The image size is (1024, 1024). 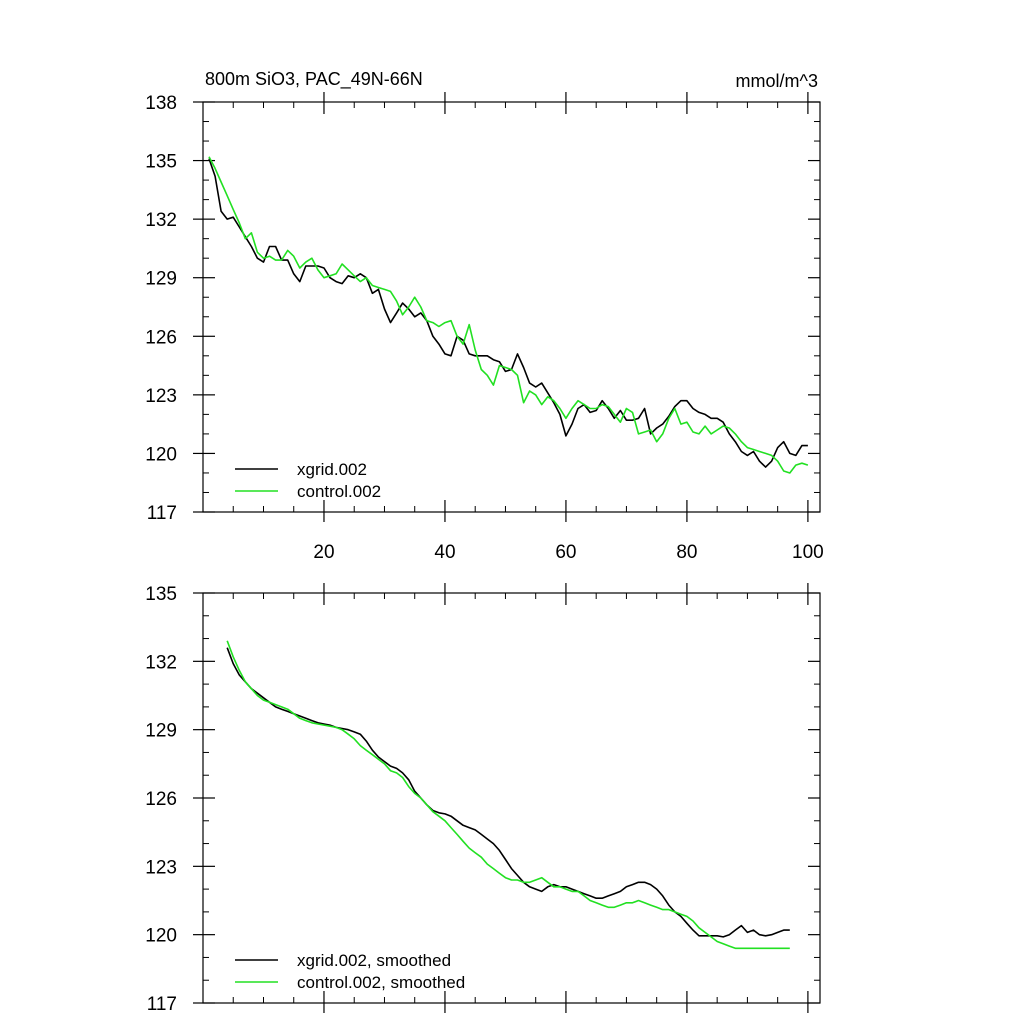 I want to click on x-tick-label: 40, so click(x=444, y=552).